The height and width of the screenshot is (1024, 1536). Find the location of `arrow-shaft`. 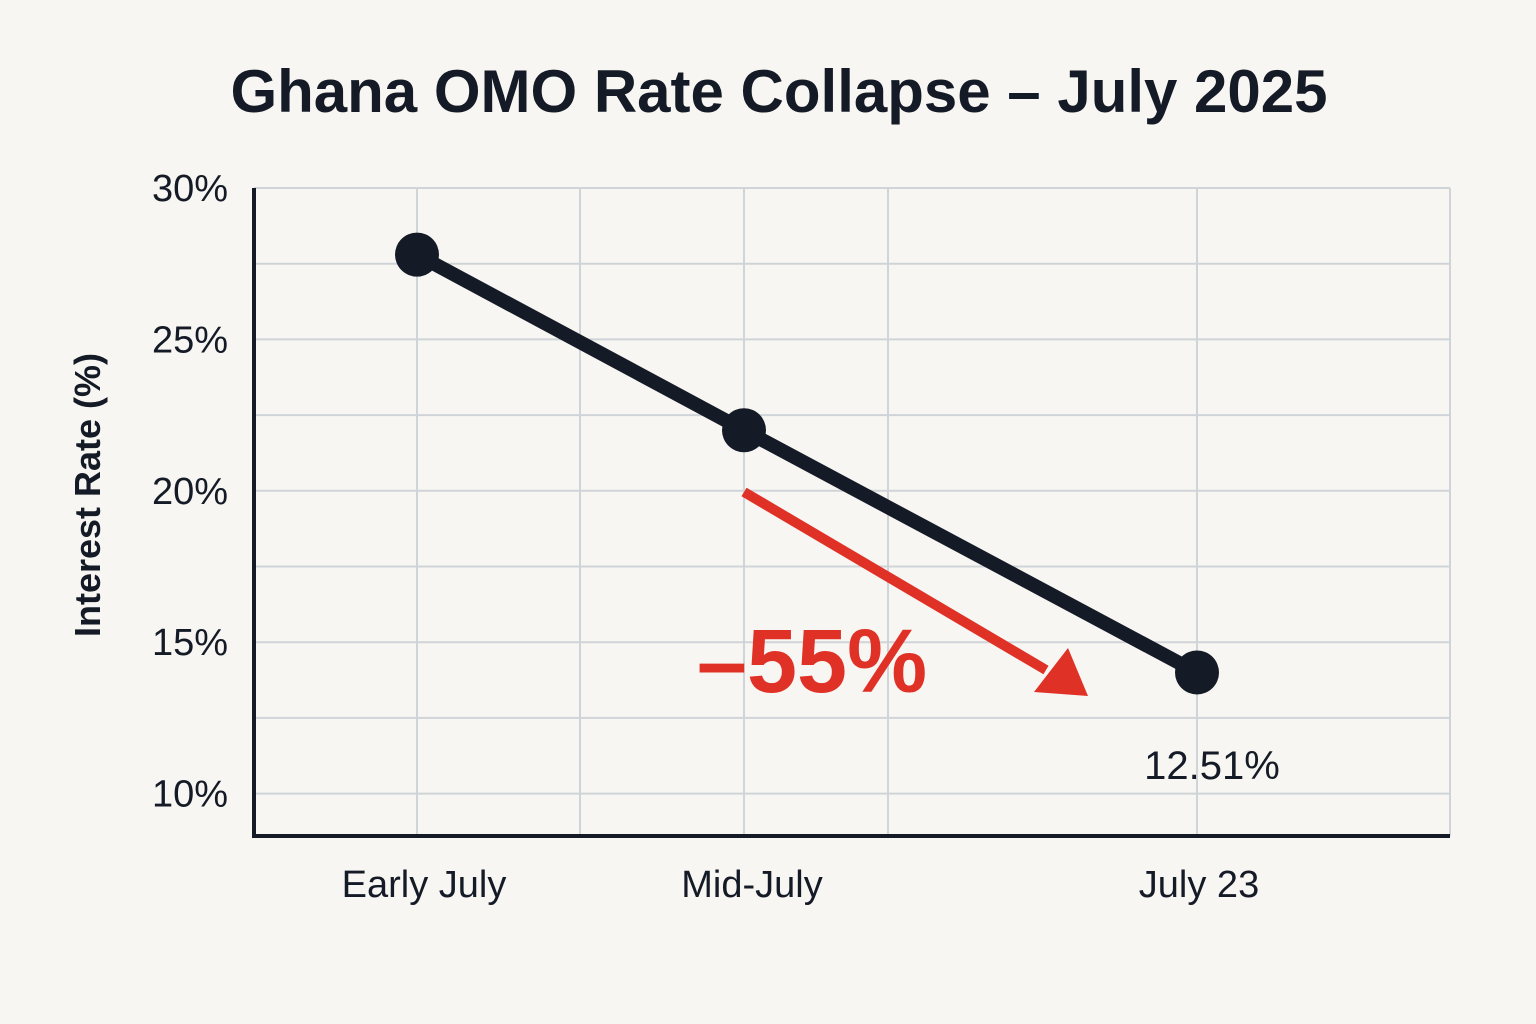

arrow-shaft is located at coordinates (895, 581).